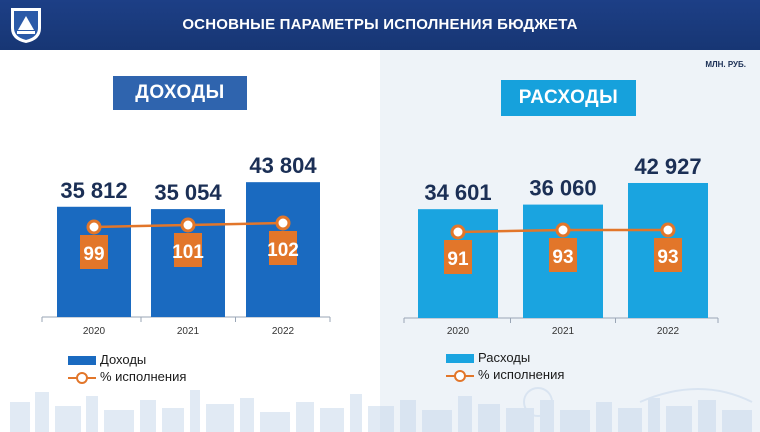  Describe the element at coordinates (504, 357) in the screenshot. I see `legend-label-expense: Расходы` at that location.